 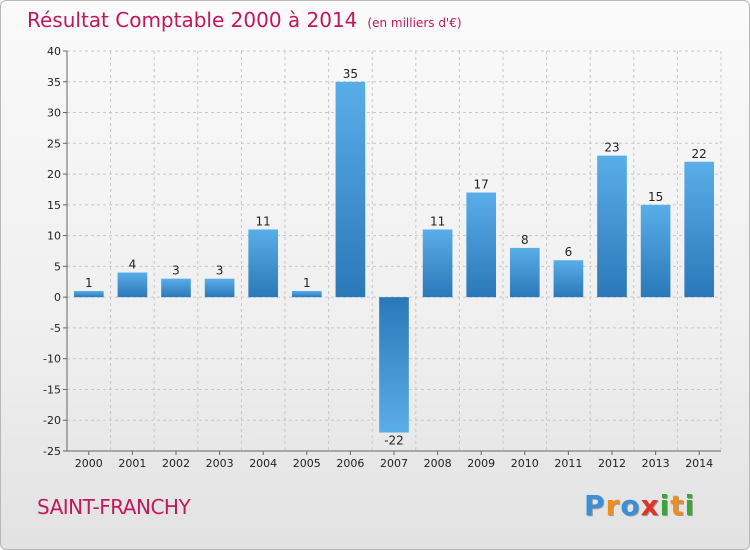 What do you see at coordinates (132, 285) in the screenshot?
I see `bar-2001` at bounding box center [132, 285].